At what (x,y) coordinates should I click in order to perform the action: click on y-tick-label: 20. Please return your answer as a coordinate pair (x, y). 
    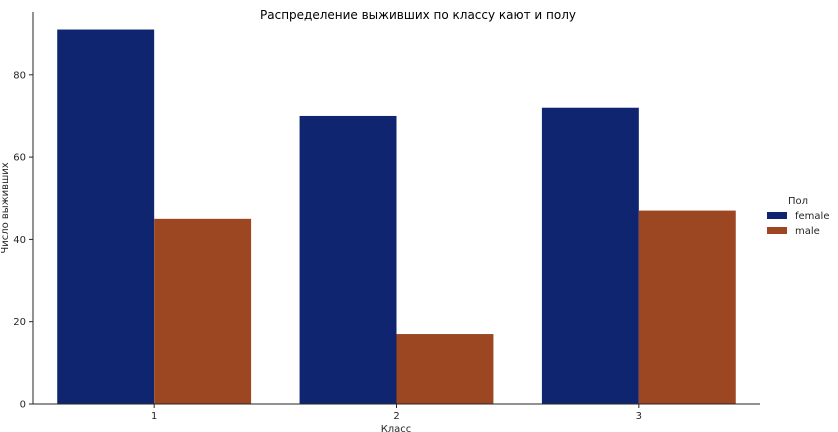
    Looking at the image, I should click on (19, 322).